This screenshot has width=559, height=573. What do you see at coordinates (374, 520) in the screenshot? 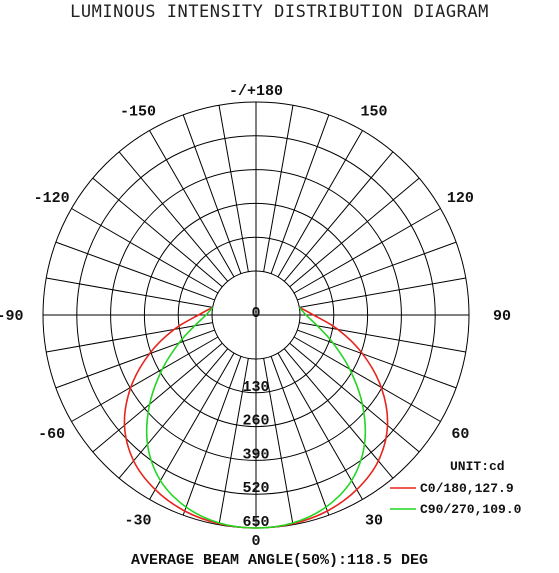
I see `angle-label-10: 30` at bounding box center [374, 520].